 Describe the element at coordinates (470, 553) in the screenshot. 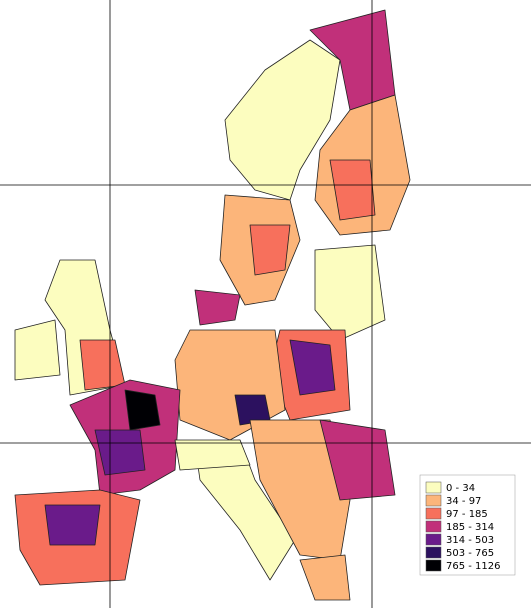

I see `legend-label: 503 - 765` at that location.